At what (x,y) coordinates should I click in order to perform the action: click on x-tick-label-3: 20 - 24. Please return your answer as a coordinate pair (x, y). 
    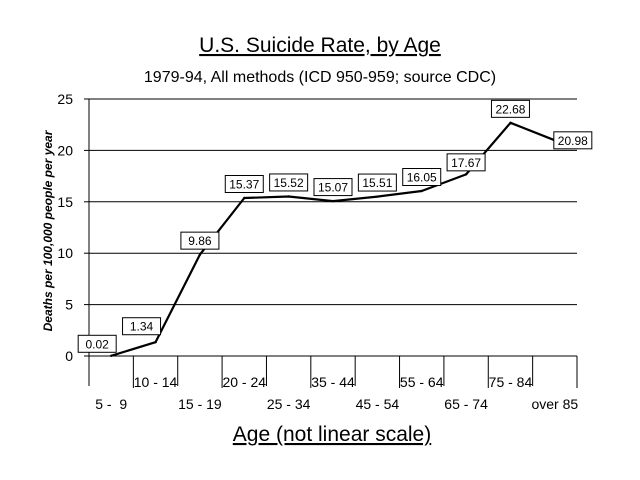
    Looking at the image, I should click on (244, 382).